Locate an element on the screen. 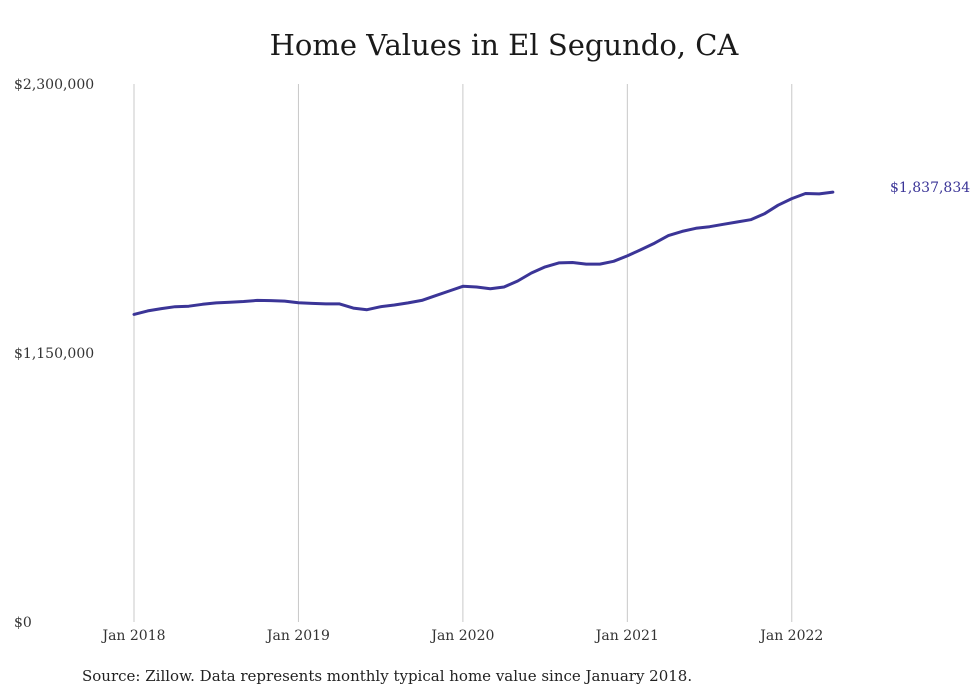 This screenshot has height=699, width=980. series-line is located at coordinates (483, 253).